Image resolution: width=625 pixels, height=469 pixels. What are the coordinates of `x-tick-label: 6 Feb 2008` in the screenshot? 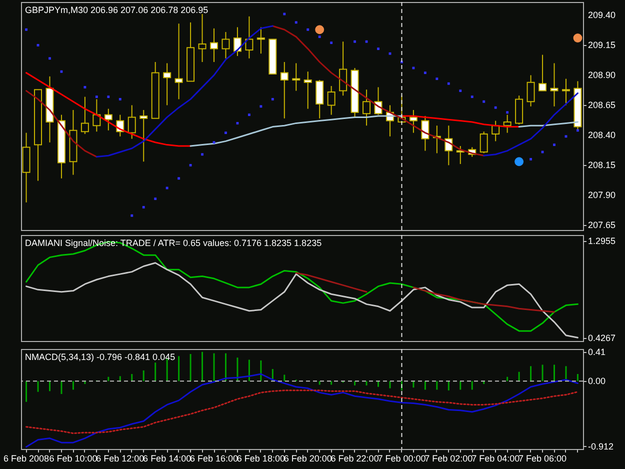 It's located at (27, 459).